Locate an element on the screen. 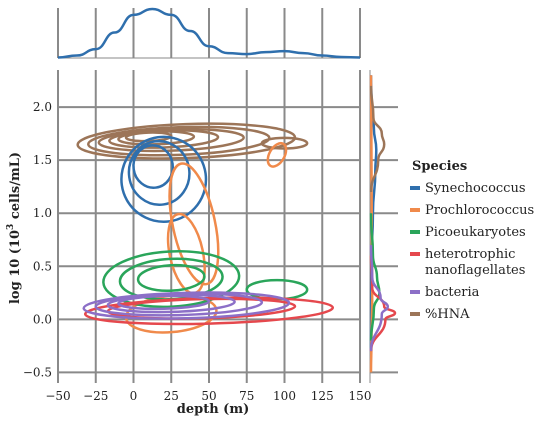  x-tick-label: 100 is located at coordinates (284, 396).